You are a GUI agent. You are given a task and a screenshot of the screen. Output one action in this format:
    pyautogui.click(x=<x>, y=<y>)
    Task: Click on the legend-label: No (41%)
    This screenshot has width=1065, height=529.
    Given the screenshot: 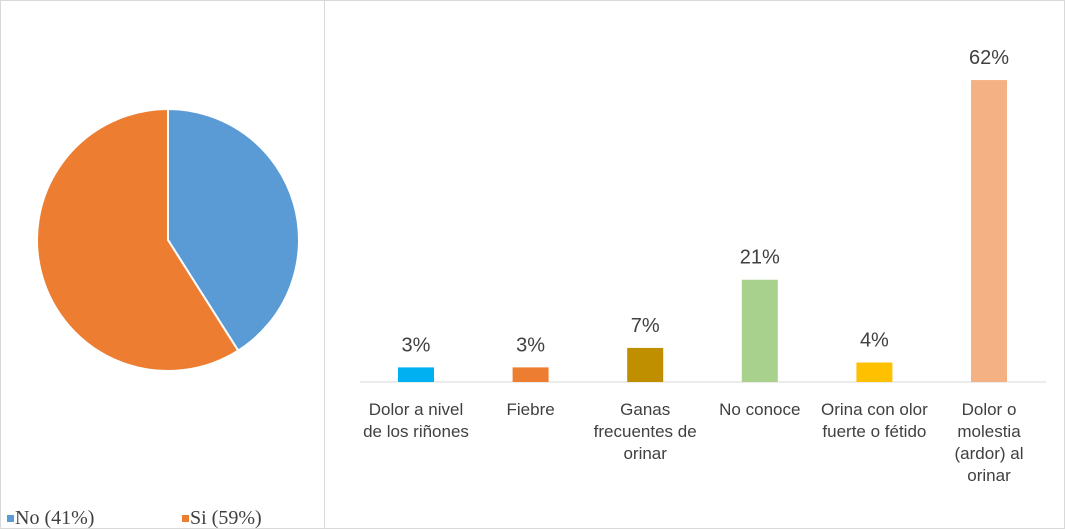 What is the action you would take?
    pyautogui.click(x=54, y=518)
    